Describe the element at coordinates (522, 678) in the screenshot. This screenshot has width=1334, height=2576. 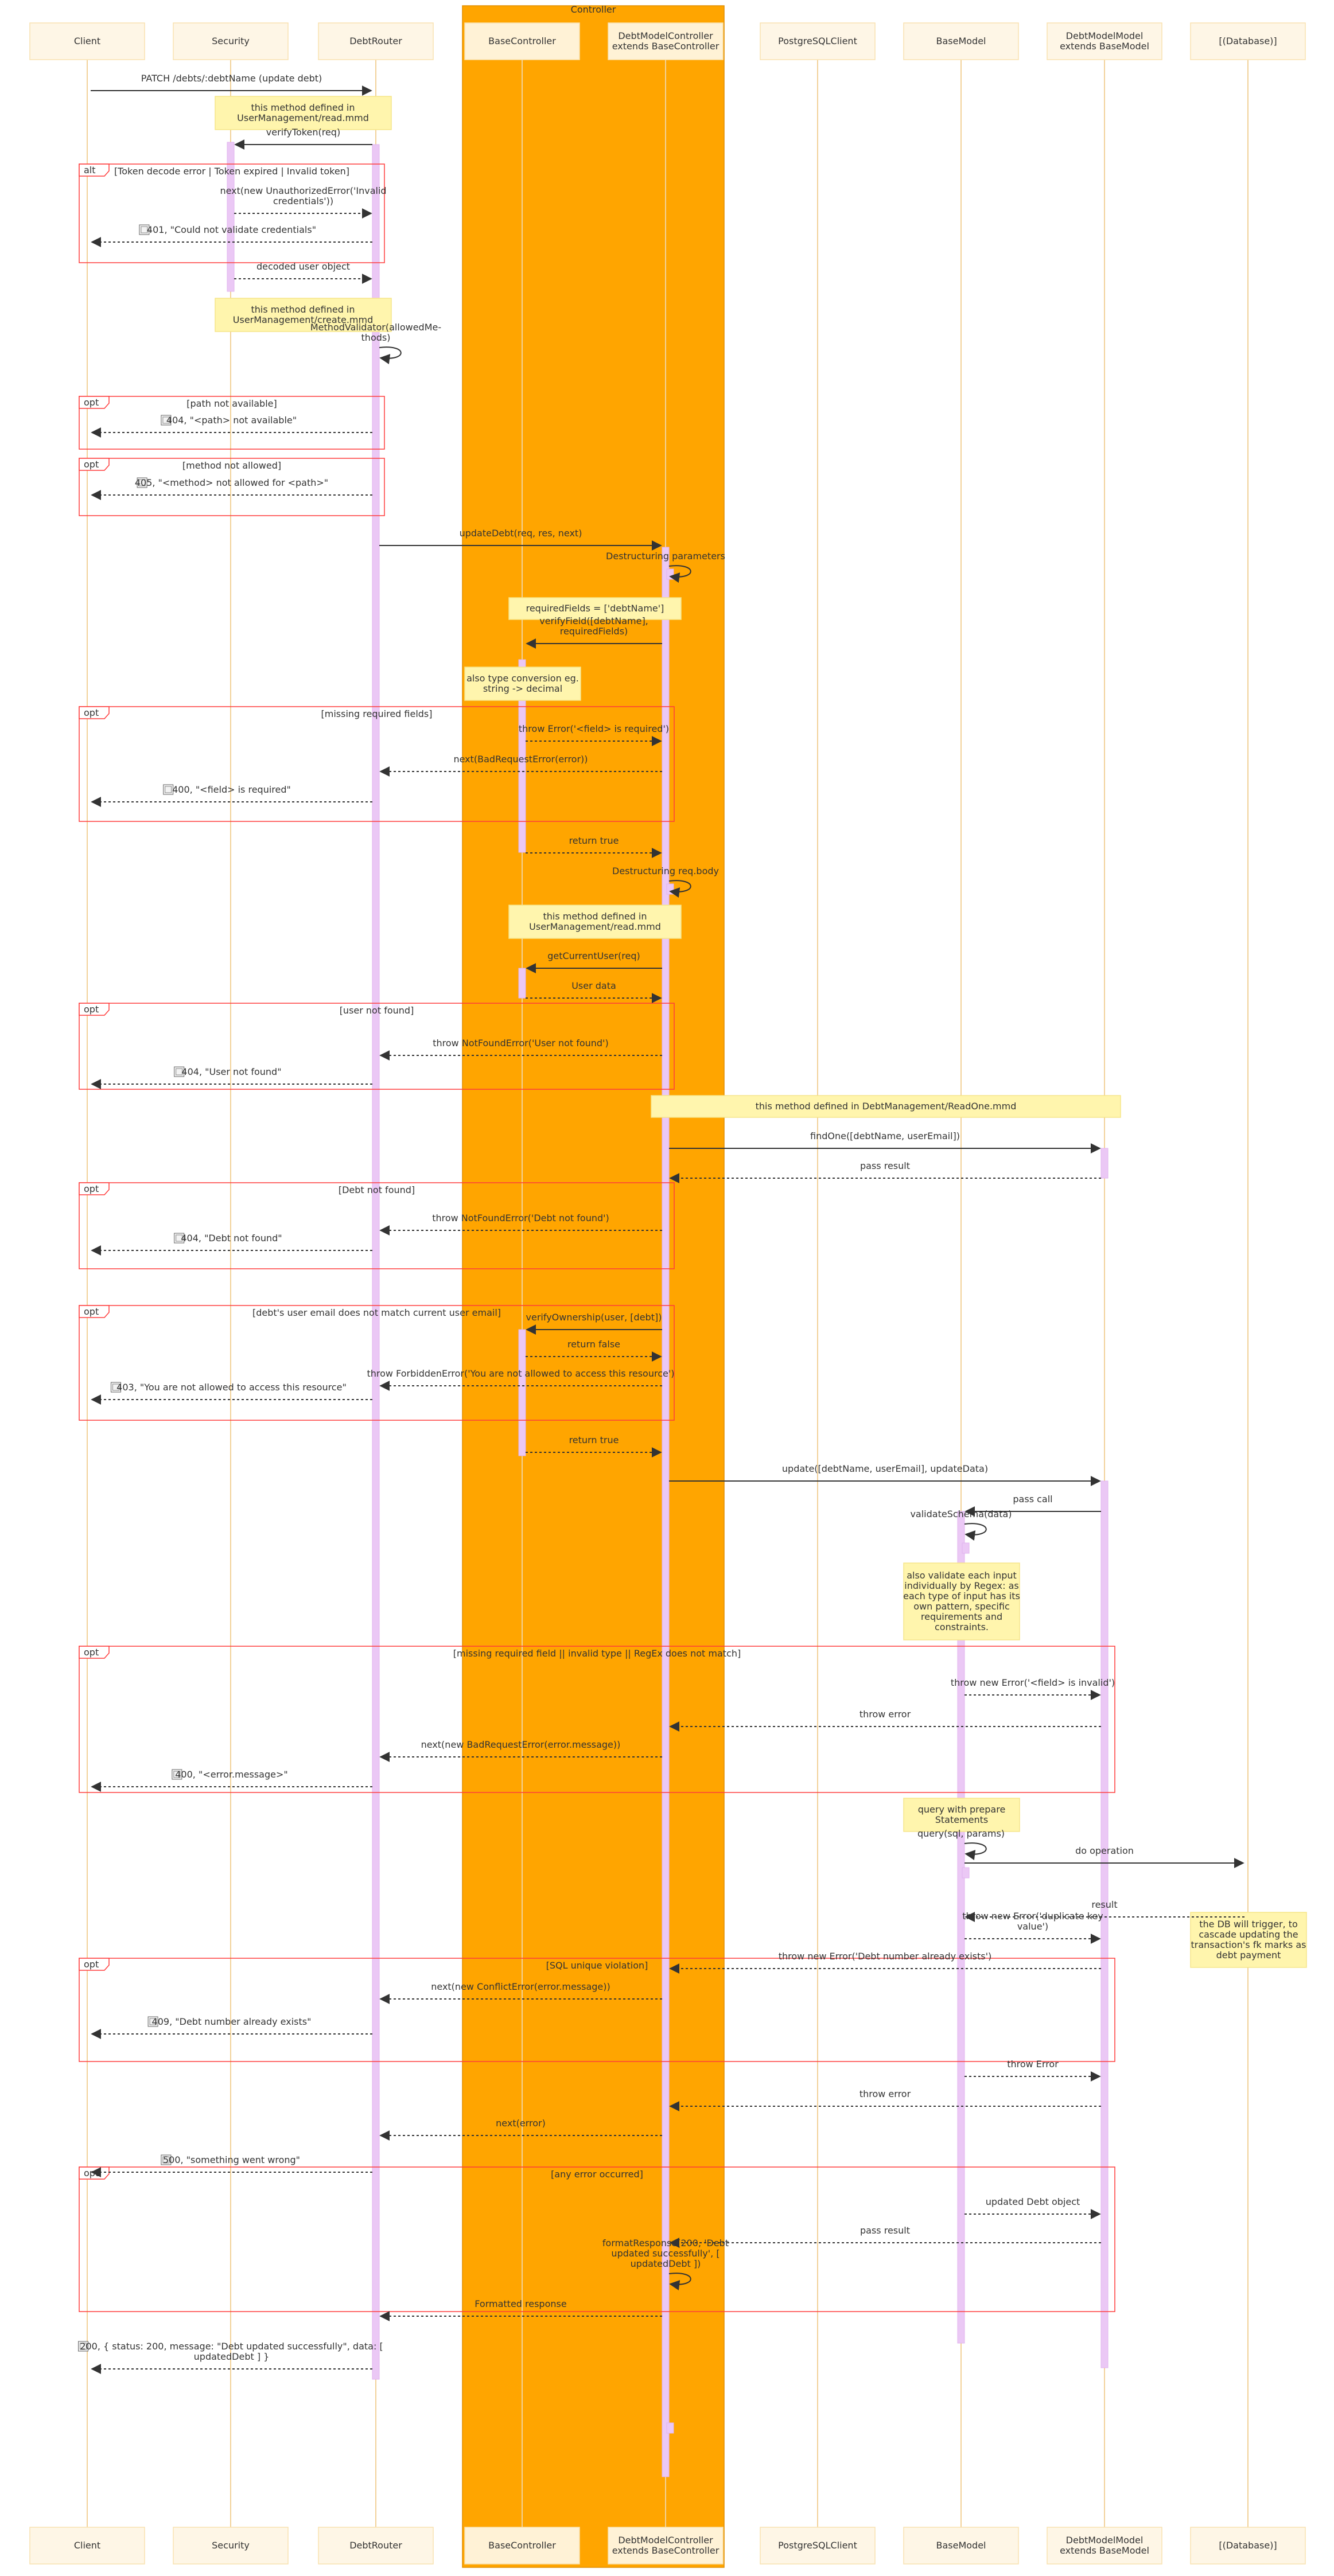
I see `note-text: also type conversion eg.` at that location.